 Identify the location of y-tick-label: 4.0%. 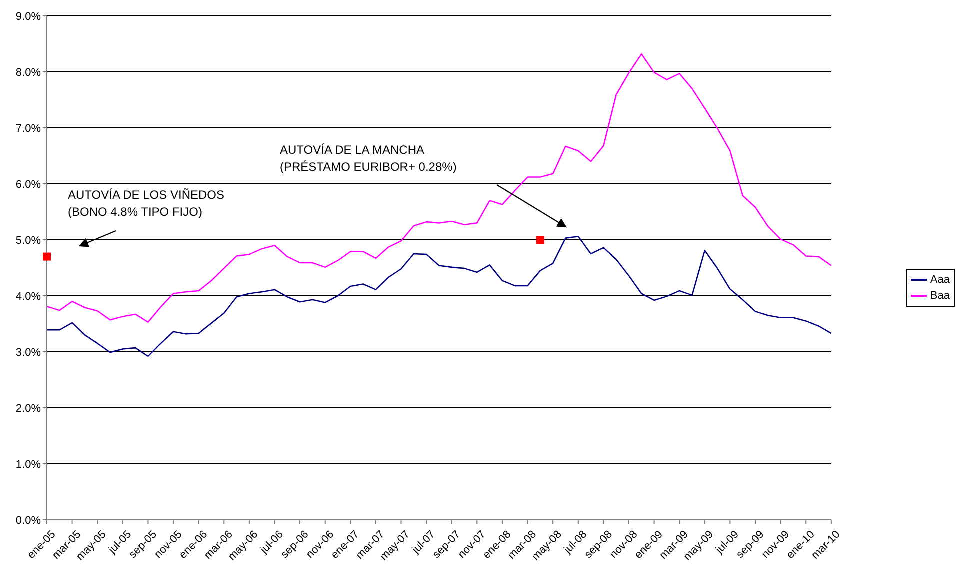
(29, 296).